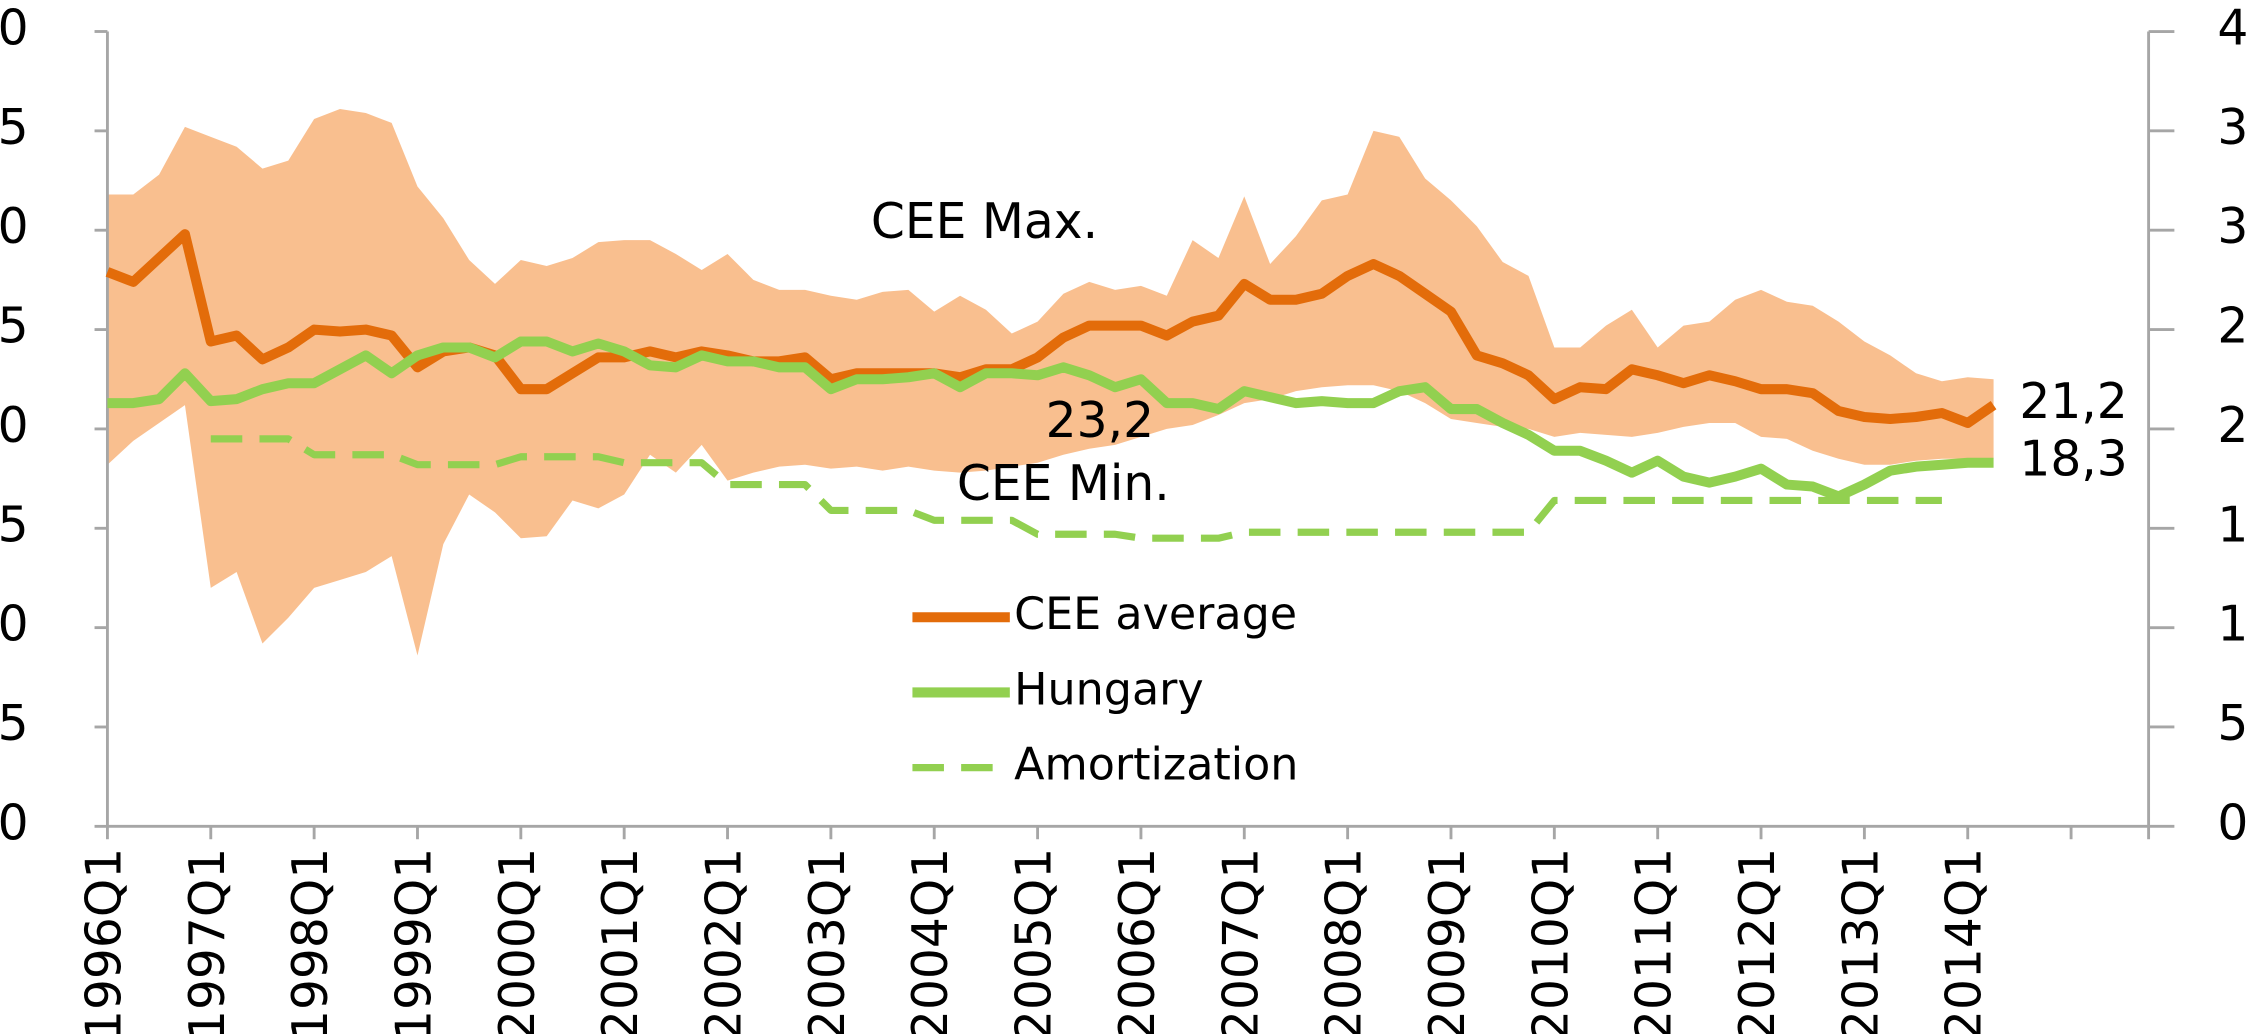 The height and width of the screenshot is (1034, 2246). What do you see at coordinates (1345, 941) in the screenshot?
I see `x-tick-label: 2008Q1` at bounding box center [1345, 941].